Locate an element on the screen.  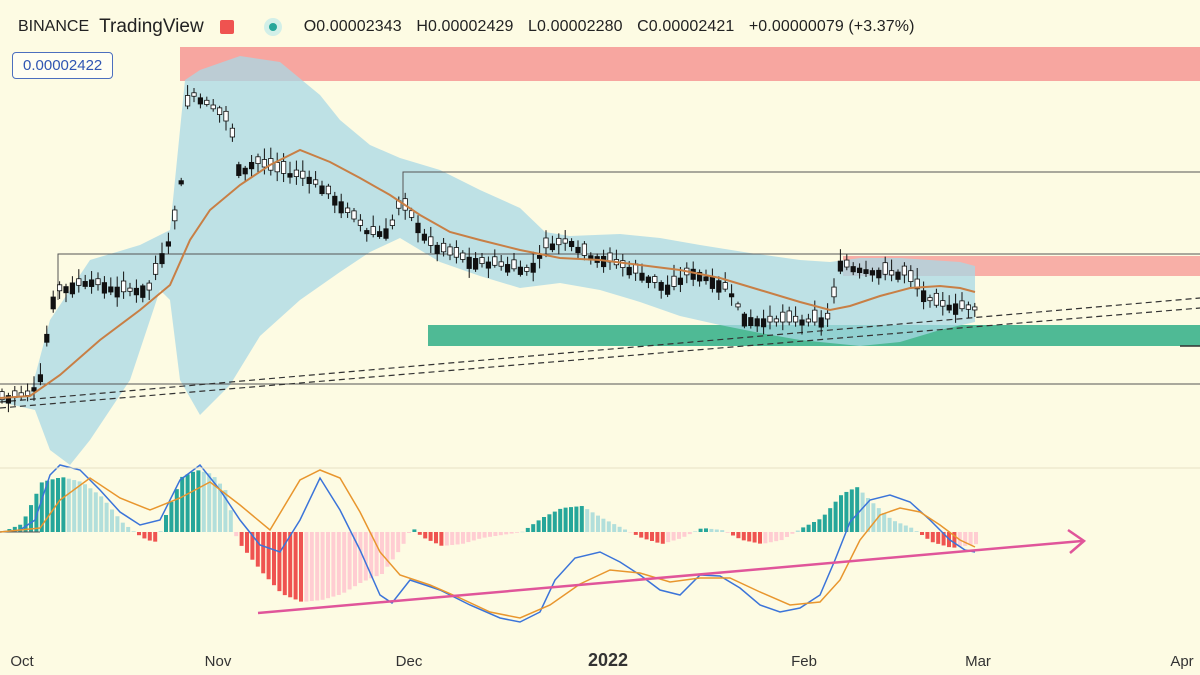
flag-icon is located at coordinates (226, 27).